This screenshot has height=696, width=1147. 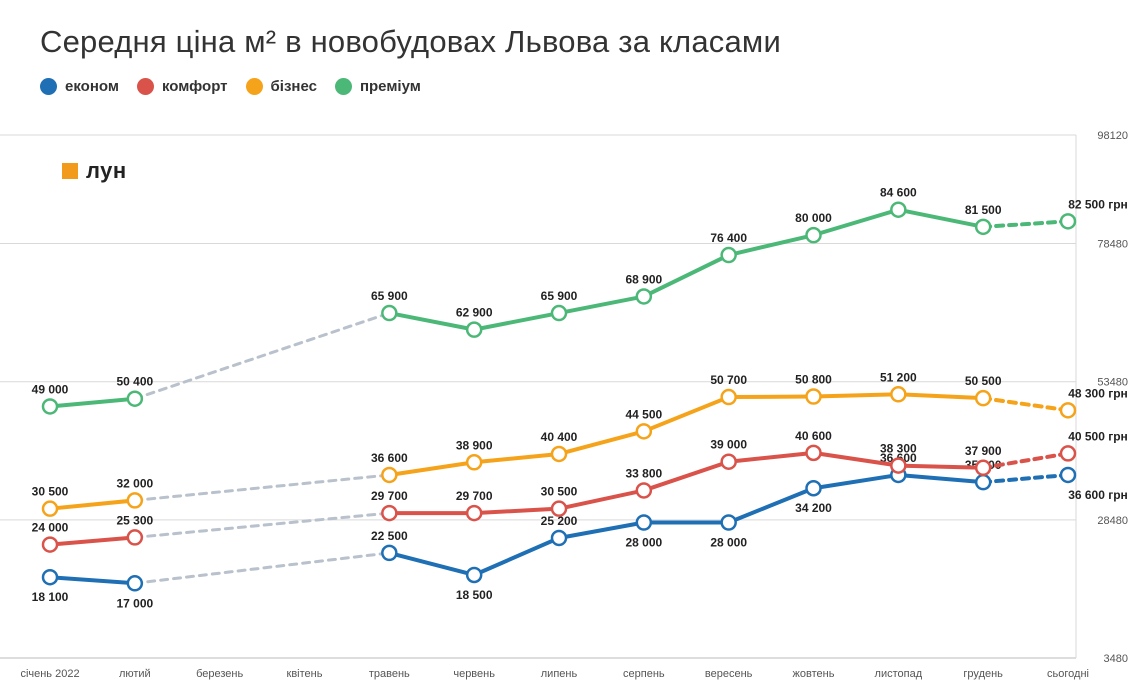 I want to click on logo-text: лун, so click(x=106, y=170).